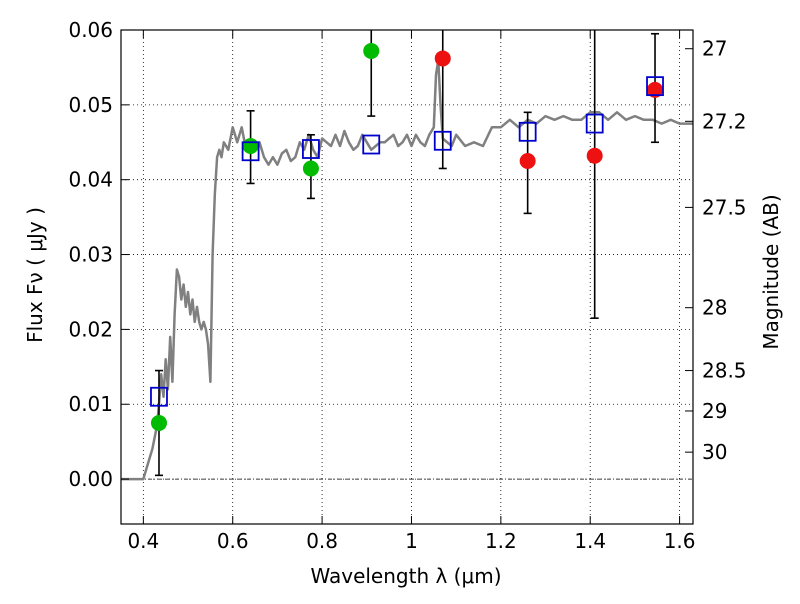 The image size is (800, 604). I want to click on mag-tick-label: 29, so click(714, 411).